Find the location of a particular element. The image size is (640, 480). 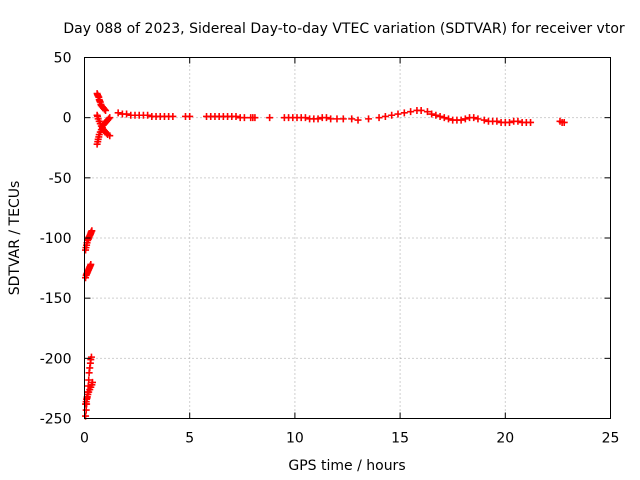

x-tick-label: 0 is located at coordinates (84, 439).